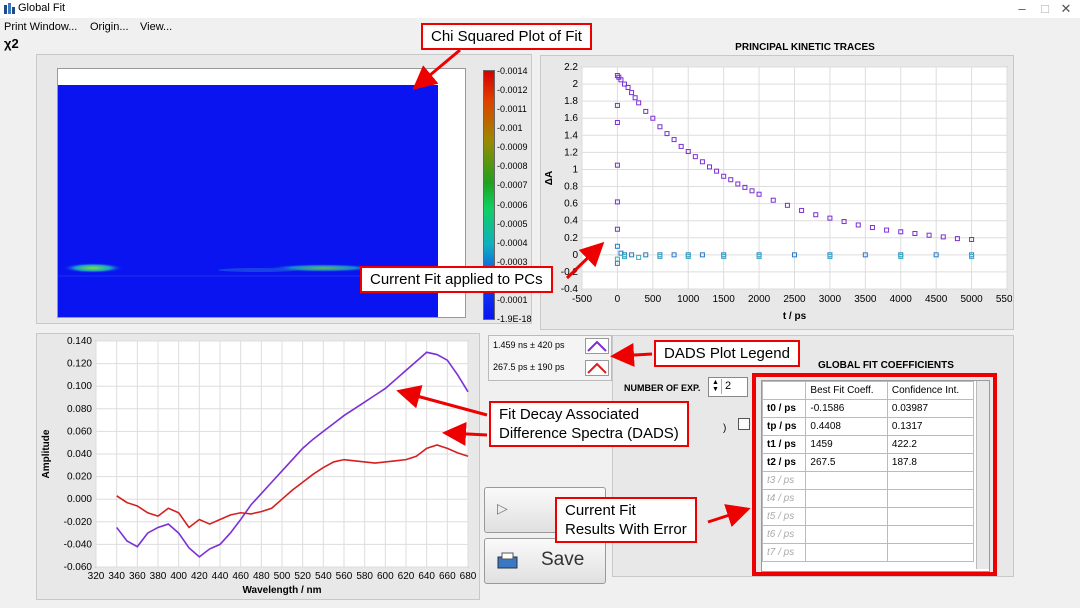 The image size is (1080, 608). Describe the element at coordinates (868, 498) in the screenshot. I see `table-row: t4 / ps` at that location.